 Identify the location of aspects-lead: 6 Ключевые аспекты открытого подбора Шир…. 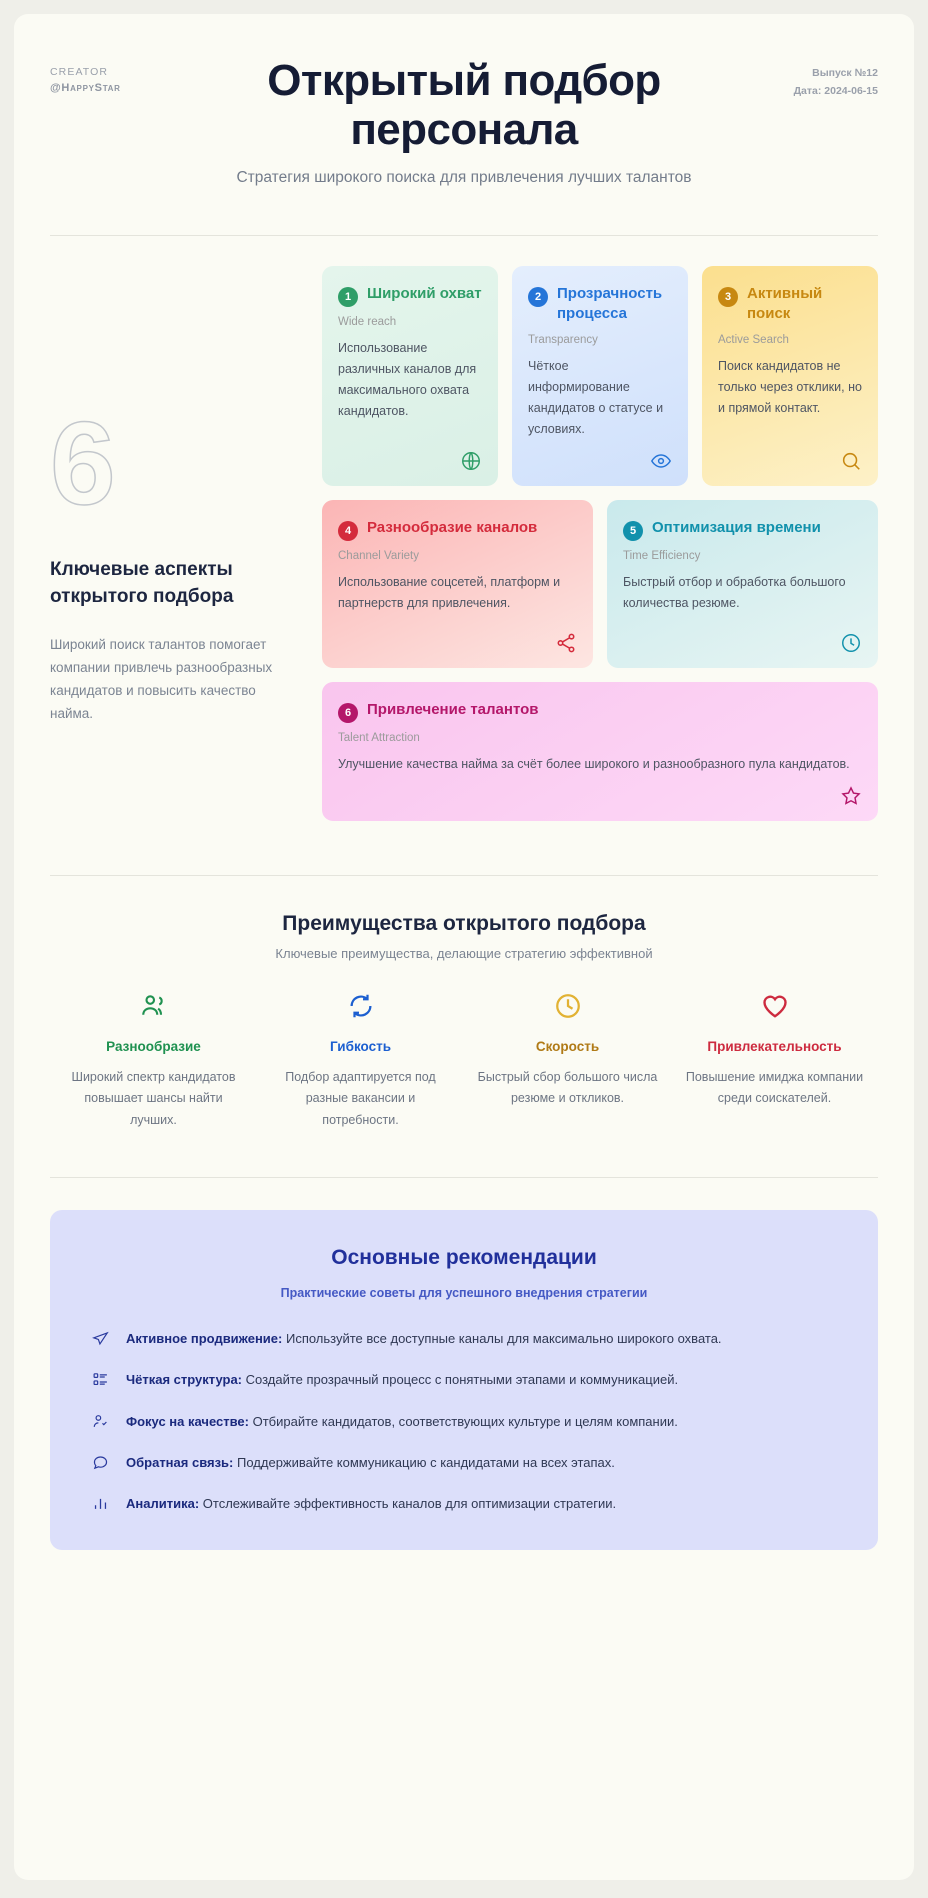
(174, 550).